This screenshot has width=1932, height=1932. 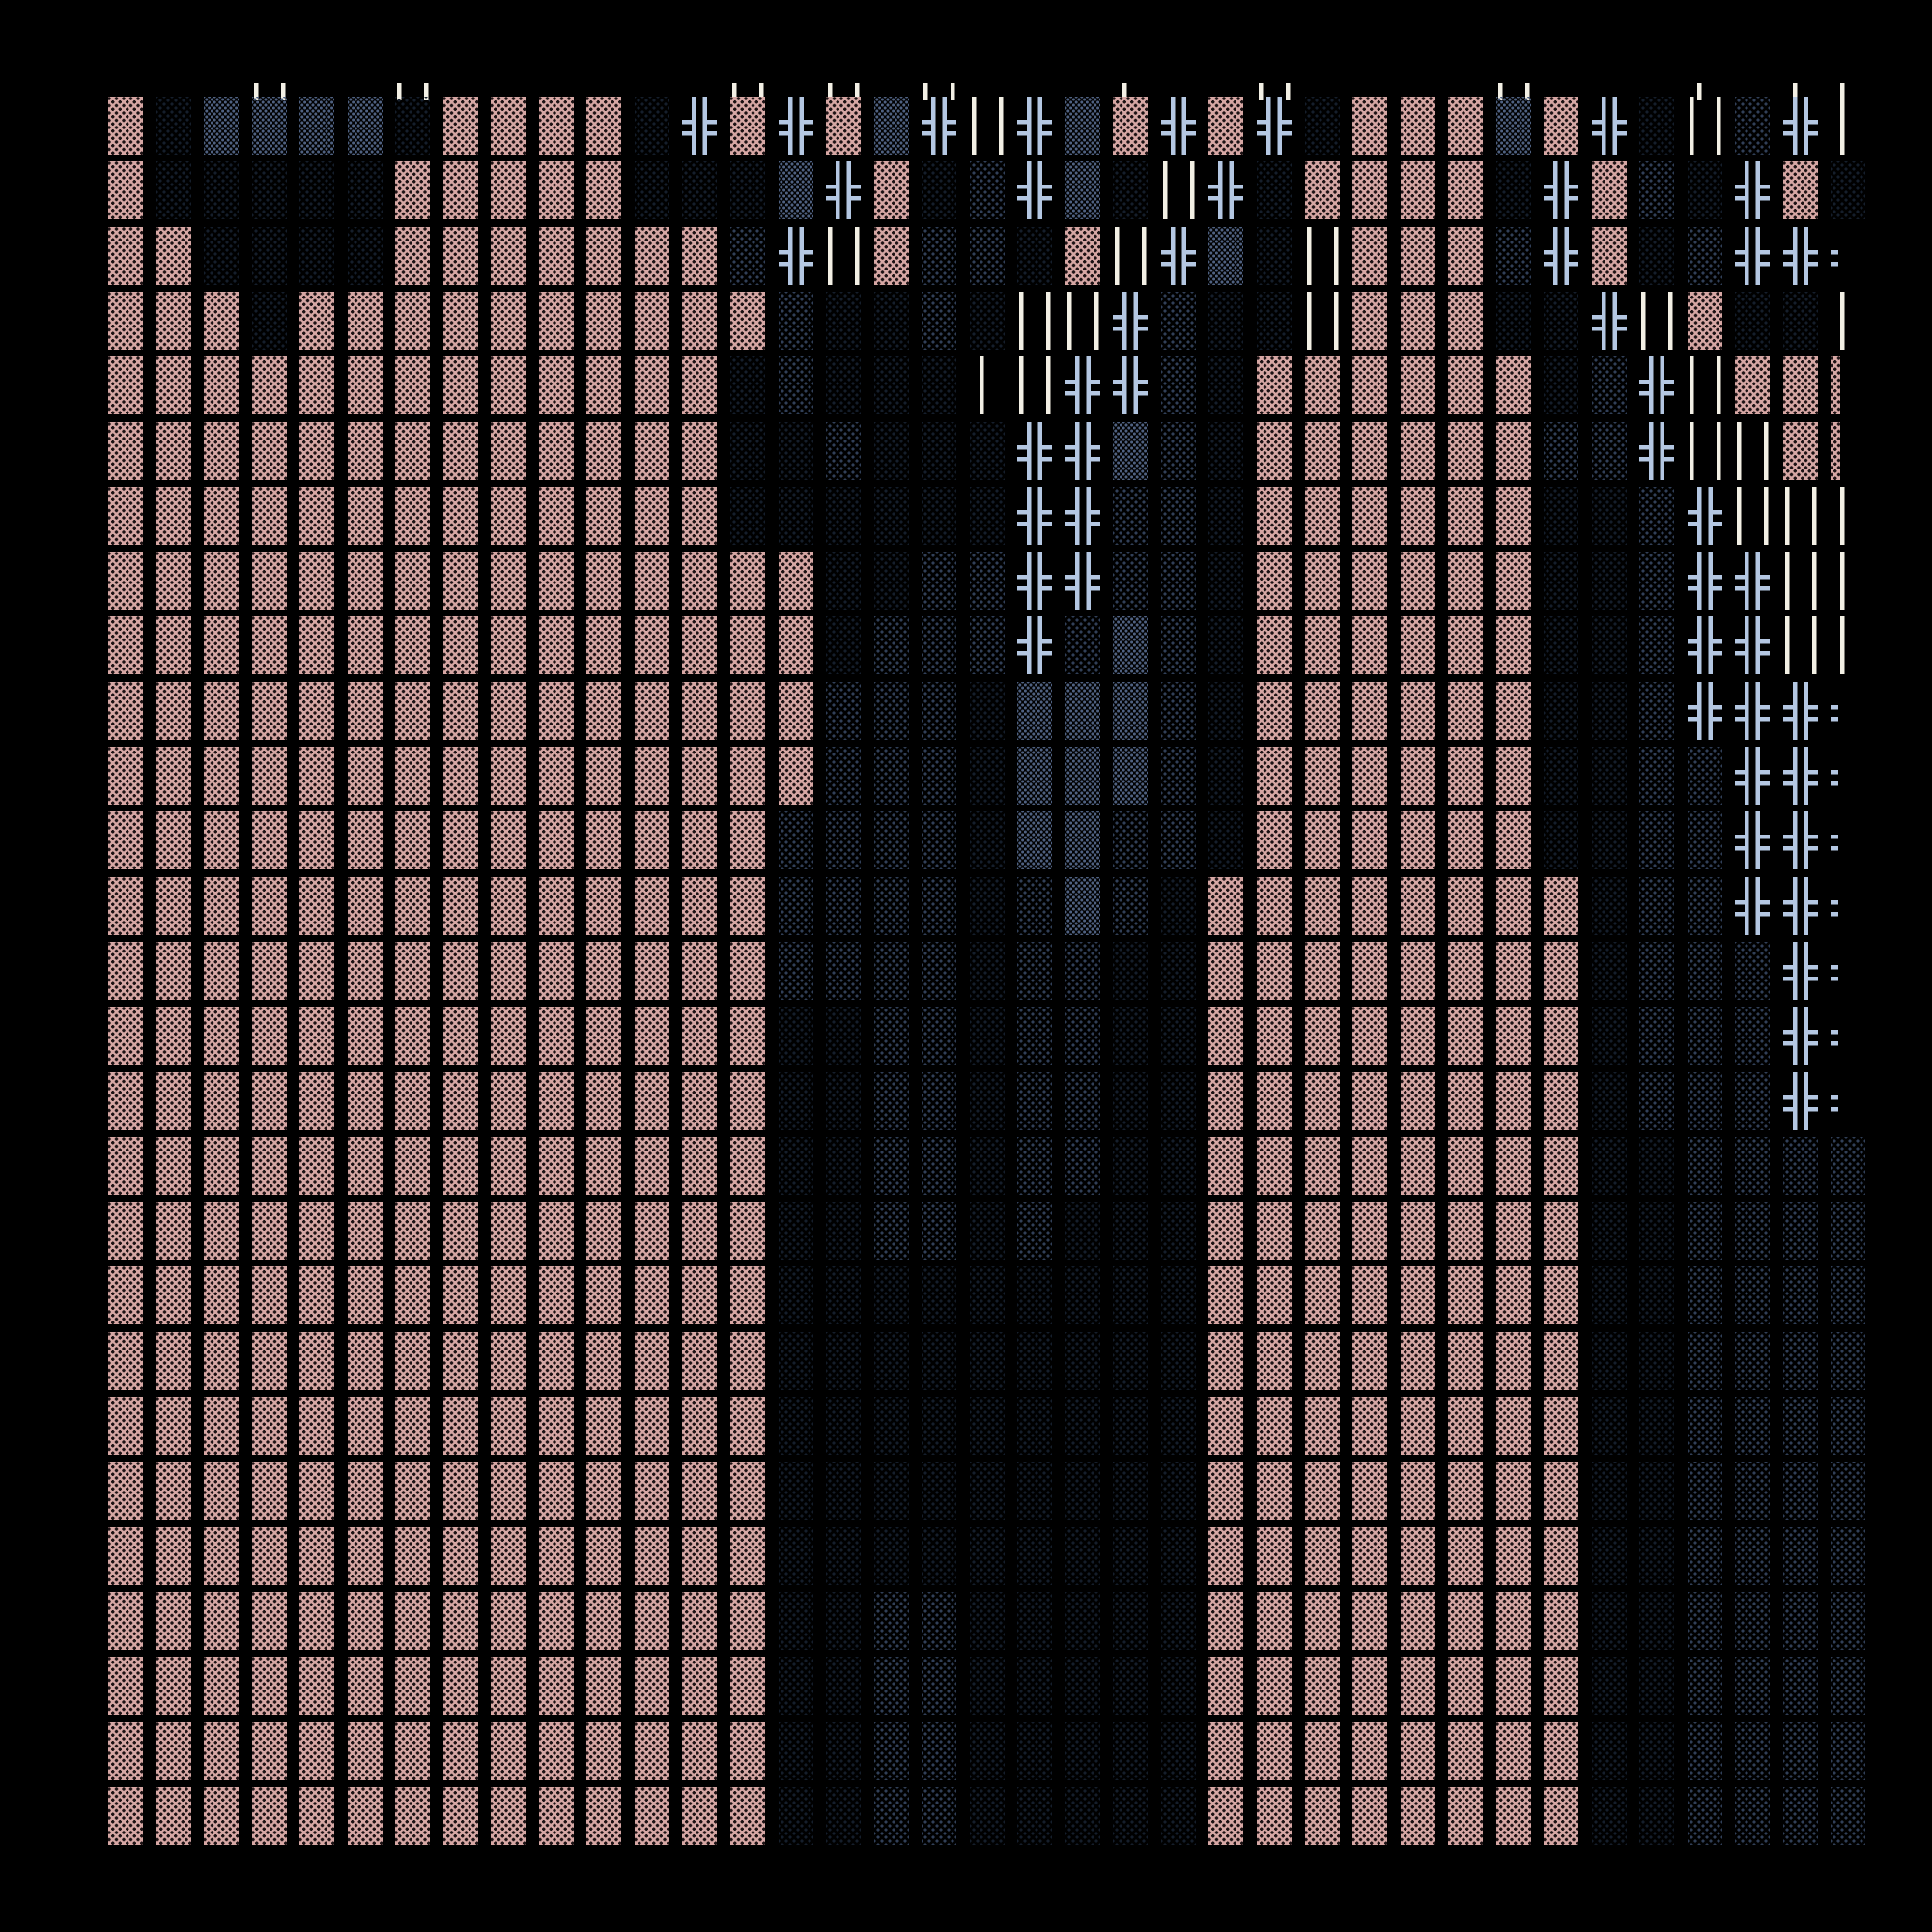 I want to click on dash-pair-glyph, so click(x=1848, y=1036).